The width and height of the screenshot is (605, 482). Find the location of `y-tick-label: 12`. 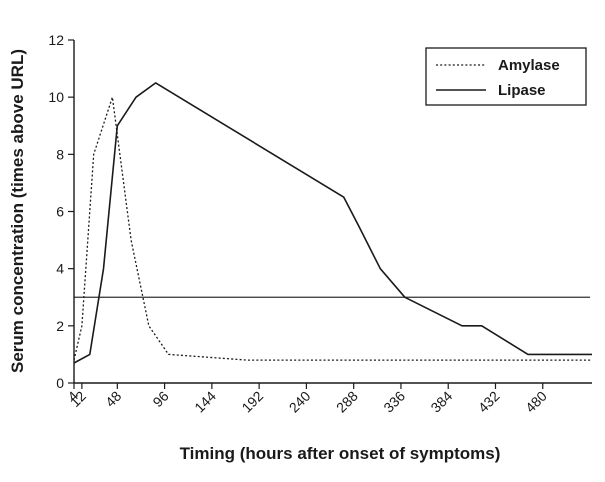

y-tick-label: 12 is located at coordinates (56, 40).